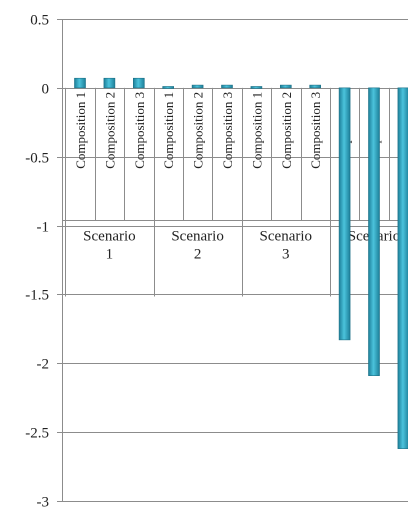 The image size is (408, 507). Describe the element at coordinates (197, 246) in the screenshot. I see `group-label: Scenario 2` at that location.